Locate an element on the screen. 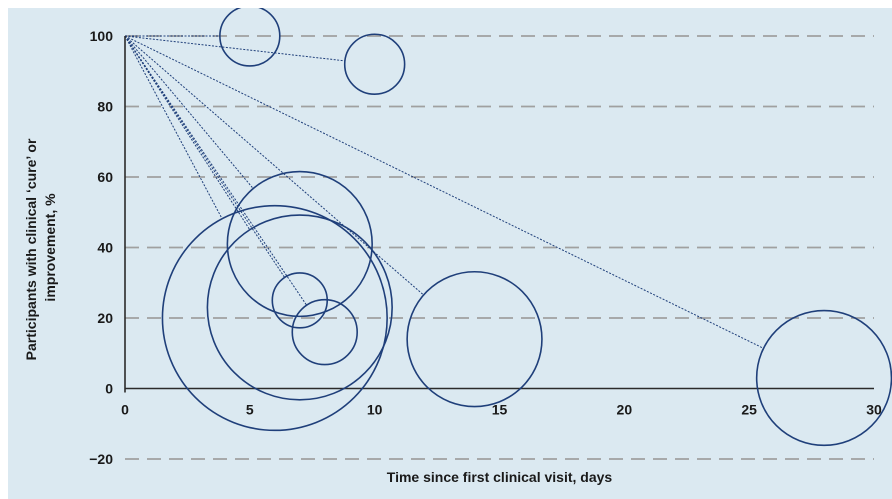 The width and height of the screenshot is (892, 499). x-tick-label: 0 is located at coordinates (125, 410).